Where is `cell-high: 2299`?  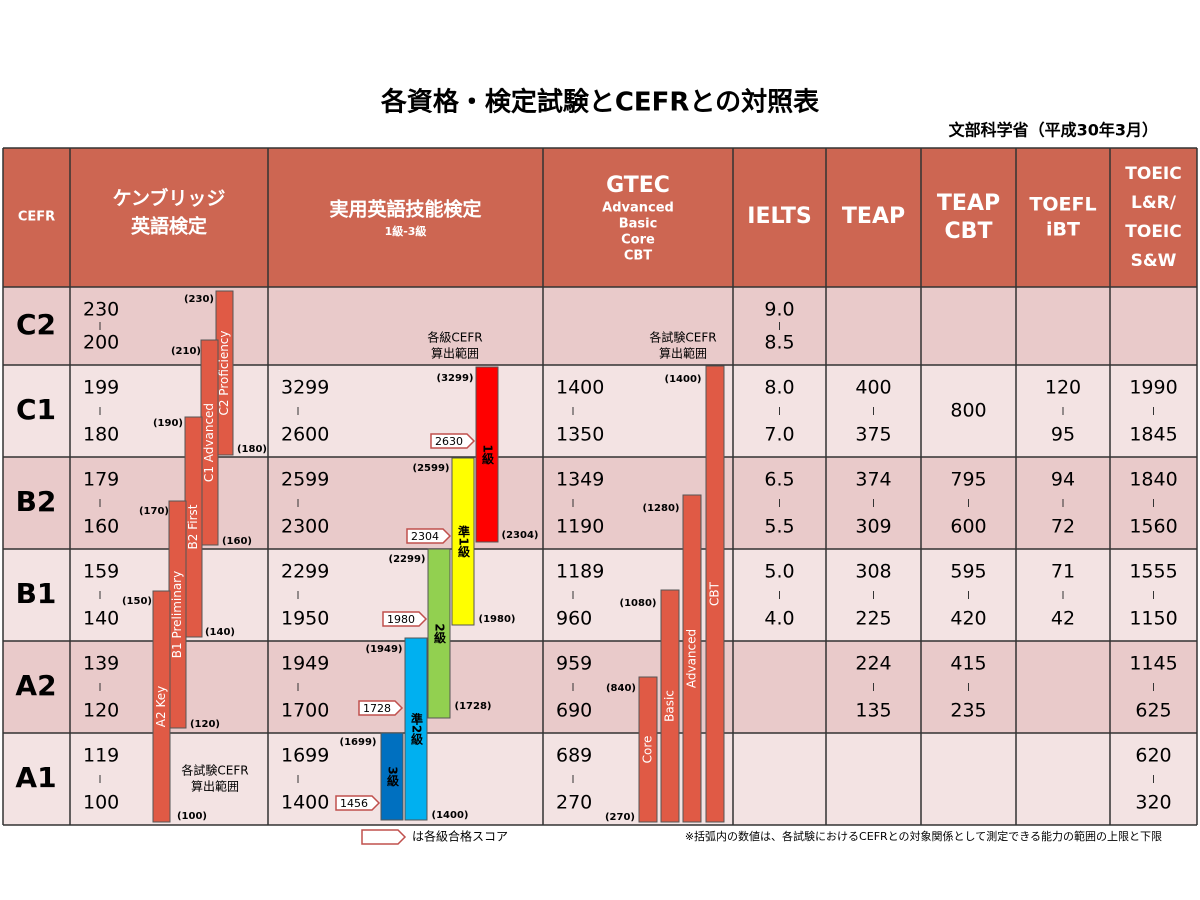 cell-high: 2299 is located at coordinates (305, 572).